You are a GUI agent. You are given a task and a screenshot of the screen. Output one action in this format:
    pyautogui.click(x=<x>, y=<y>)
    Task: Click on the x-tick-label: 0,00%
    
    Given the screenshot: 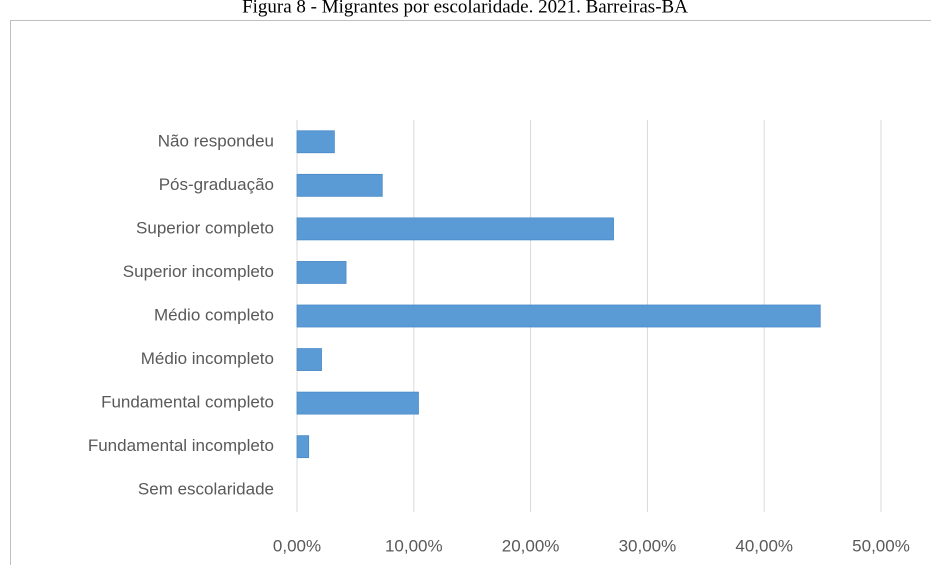 What is the action you would take?
    pyautogui.click(x=297, y=545)
    